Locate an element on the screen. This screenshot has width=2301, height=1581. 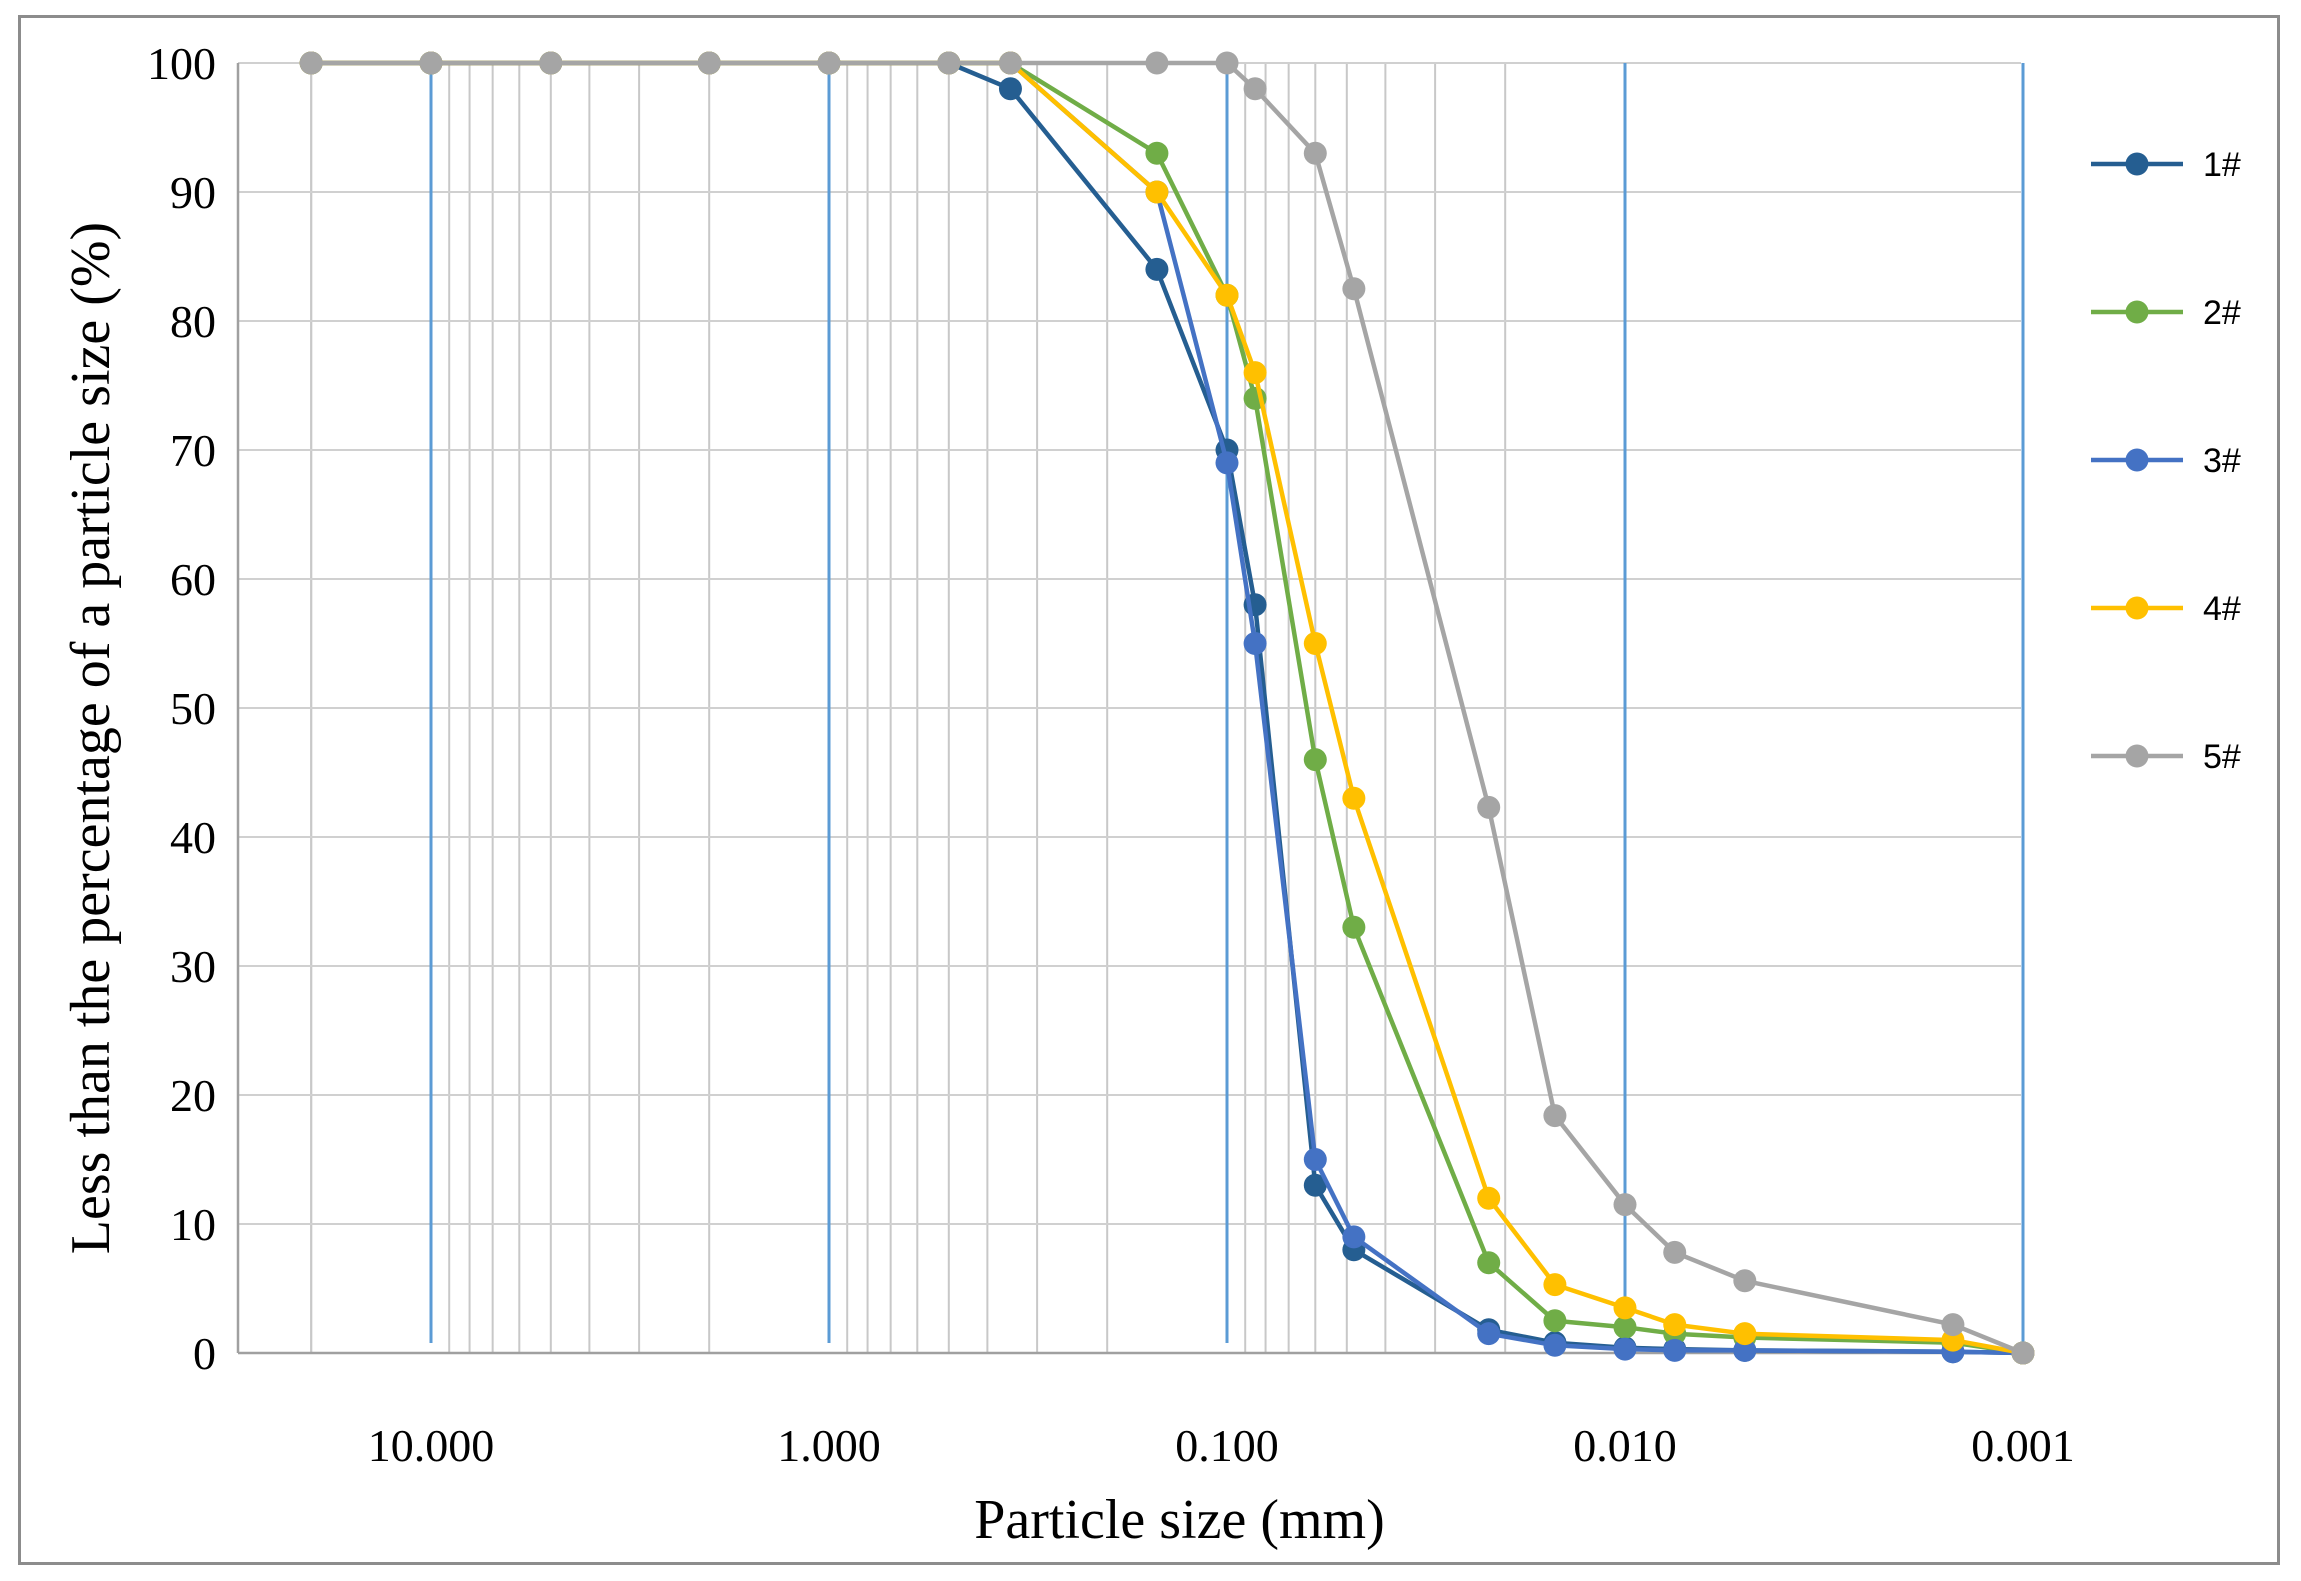
x-tick-label: 10.000 is located at coordinates (431, 1445).